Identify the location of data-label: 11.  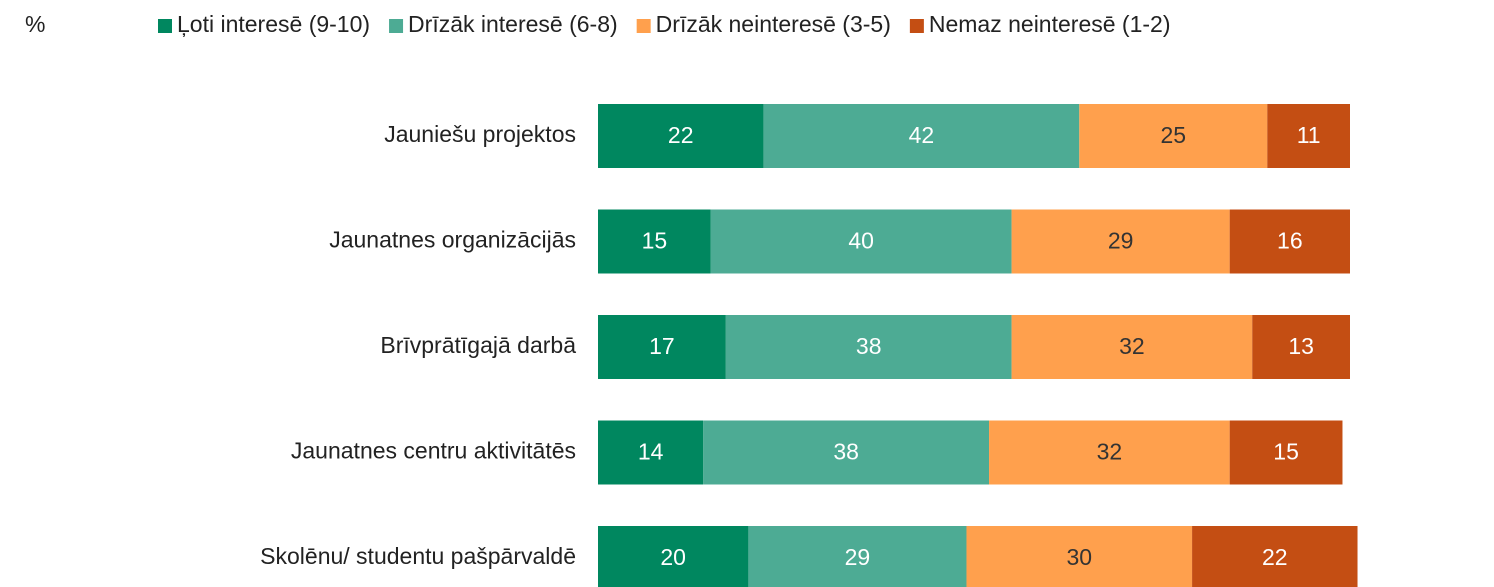
(1309, 135).